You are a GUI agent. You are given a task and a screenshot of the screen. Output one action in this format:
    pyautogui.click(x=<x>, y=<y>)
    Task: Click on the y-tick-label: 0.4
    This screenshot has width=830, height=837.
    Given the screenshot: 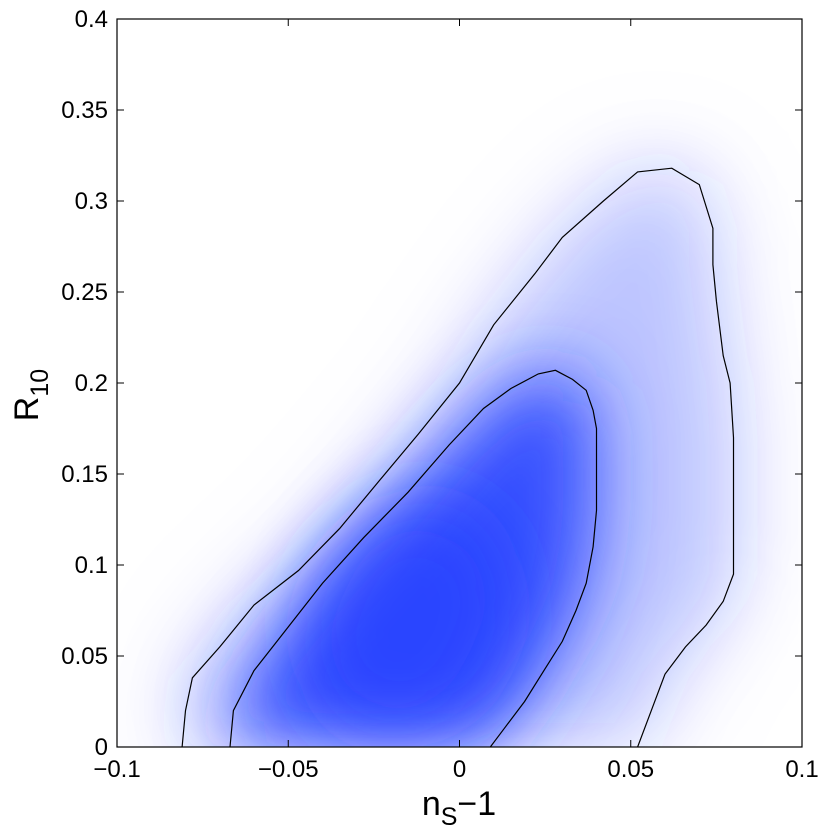 What is the action you would take?
    pyautogui.click(x=91, y=19)
    